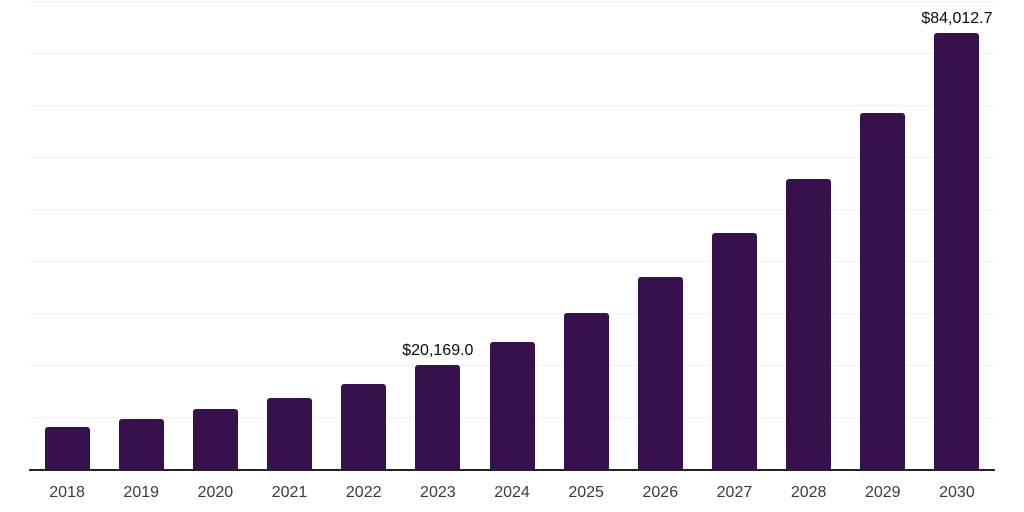 This screenshot has width=1024, height=512. I want to click on bar-2030, so click(957, 251).